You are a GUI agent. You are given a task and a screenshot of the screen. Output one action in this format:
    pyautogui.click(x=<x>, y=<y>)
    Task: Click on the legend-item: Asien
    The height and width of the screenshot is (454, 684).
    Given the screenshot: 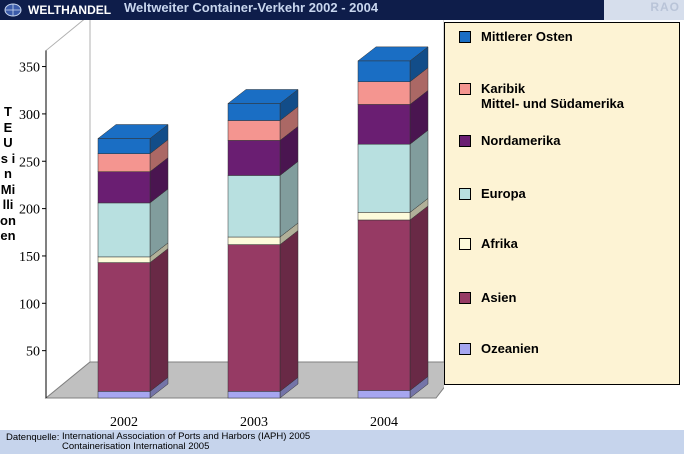 What is the action you would take?
    pyautogui.click(x=487, y=297)
    